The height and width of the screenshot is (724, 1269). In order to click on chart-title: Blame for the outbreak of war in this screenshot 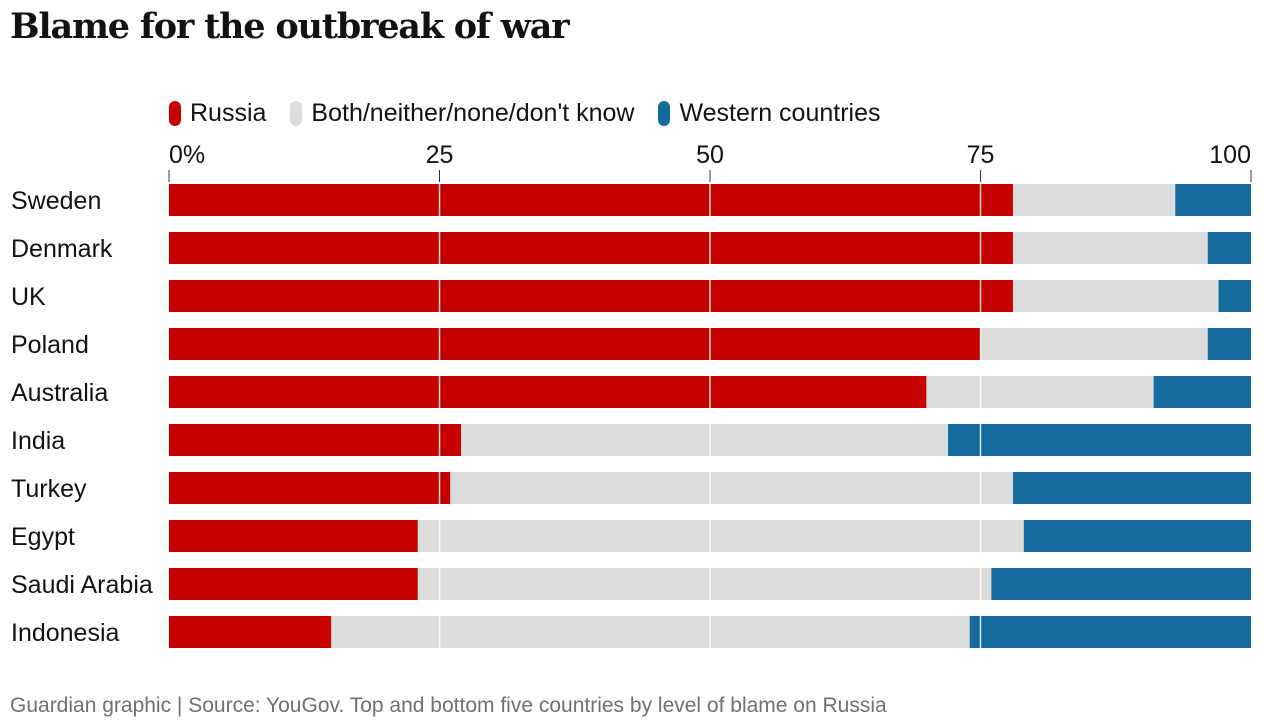, I will do `click(290, 26)`.